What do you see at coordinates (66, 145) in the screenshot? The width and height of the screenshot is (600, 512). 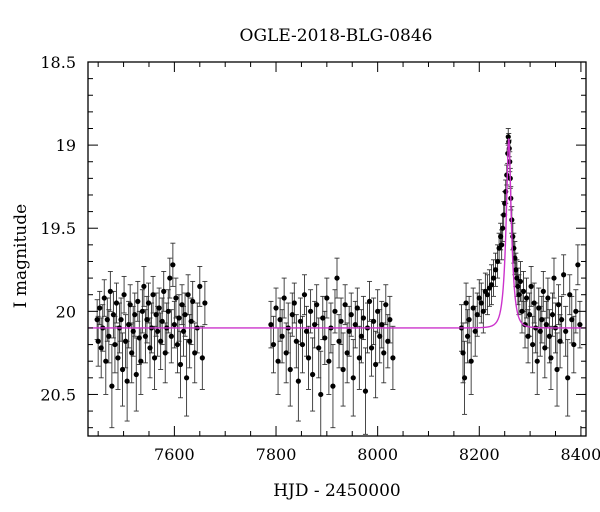 I see `y-tick-label: 19` at bounding box center [66, 145].